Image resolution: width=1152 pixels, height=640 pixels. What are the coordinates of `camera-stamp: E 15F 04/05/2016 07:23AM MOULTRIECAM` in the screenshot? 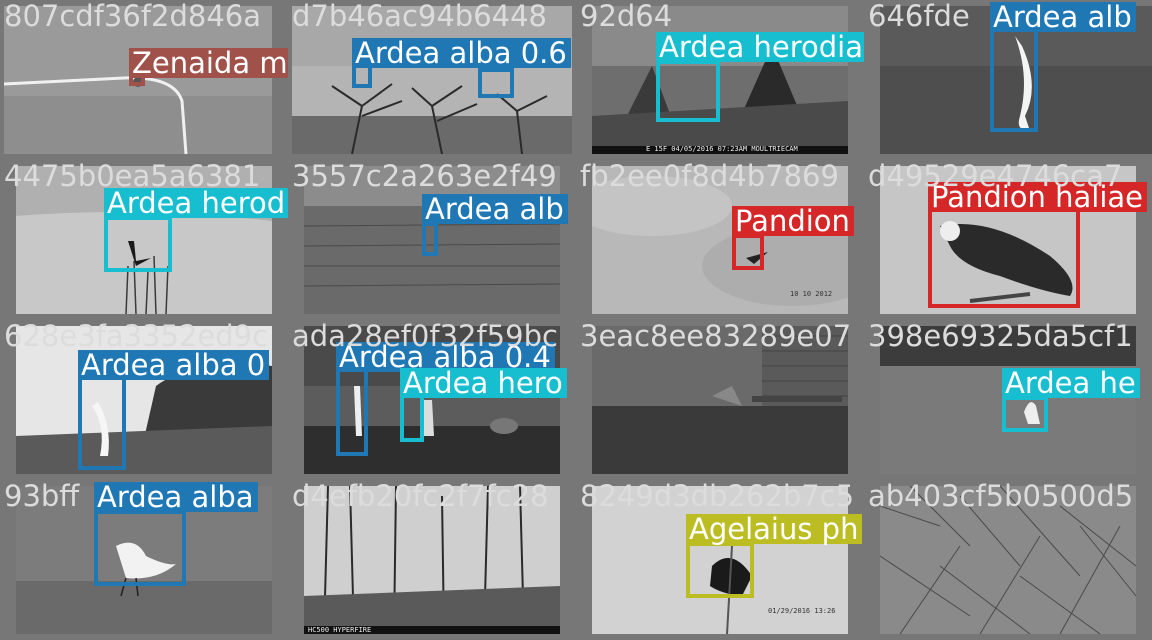 It's located at (722, 149).